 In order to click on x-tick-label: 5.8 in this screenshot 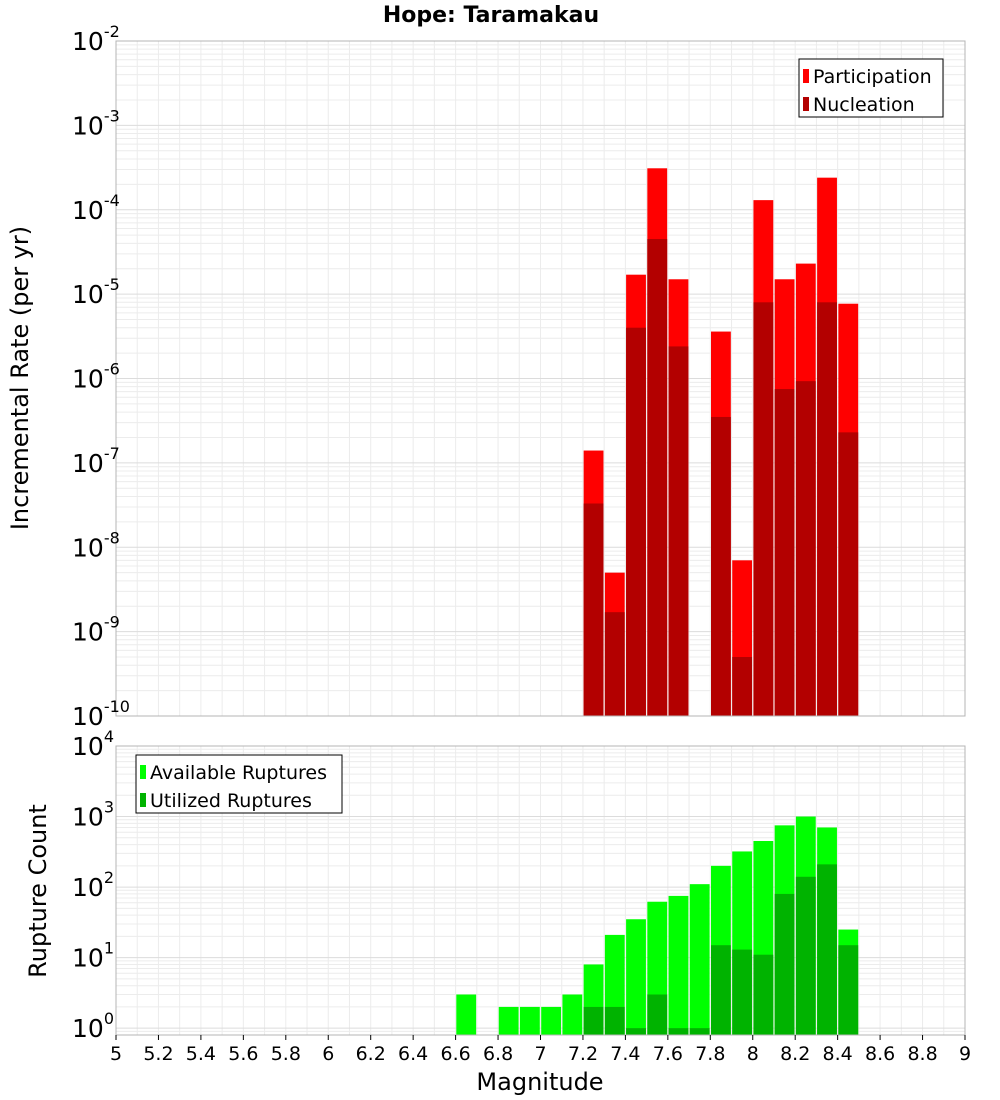, I will do `click(286, 1054)`.